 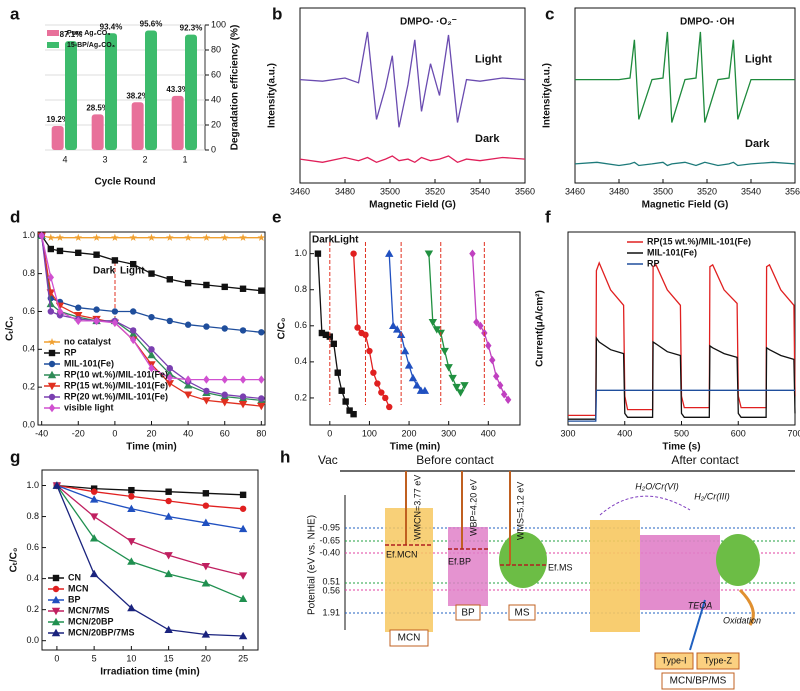 What do you see at coordinates (41, 433) in the screenshot?
I see `x-tick-label: -40` at bounding box center [41, 433].